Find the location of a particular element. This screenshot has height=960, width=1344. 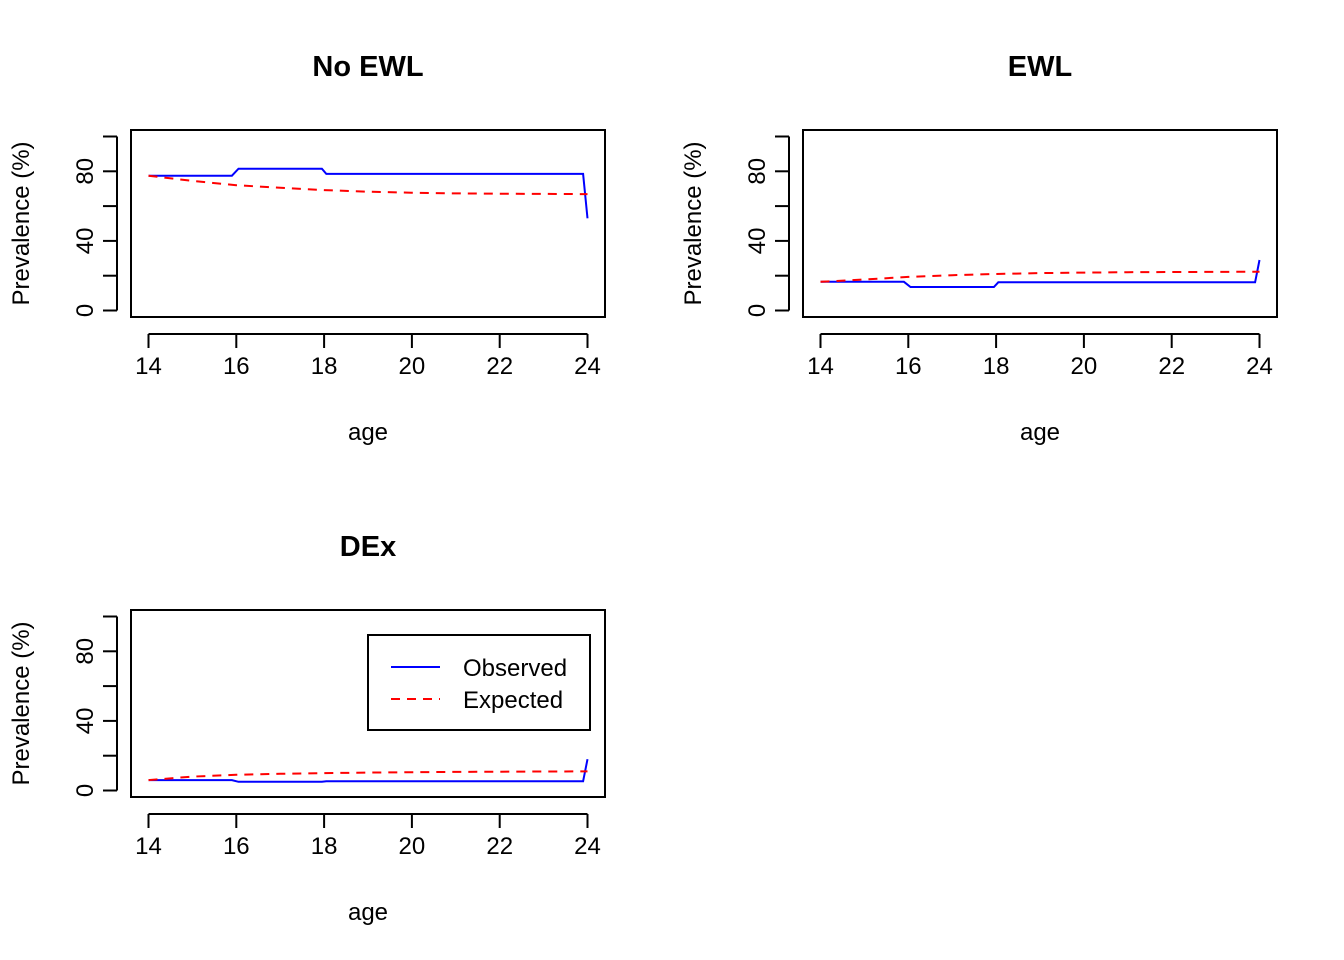

legend-box is located at coordinates (479, 682).